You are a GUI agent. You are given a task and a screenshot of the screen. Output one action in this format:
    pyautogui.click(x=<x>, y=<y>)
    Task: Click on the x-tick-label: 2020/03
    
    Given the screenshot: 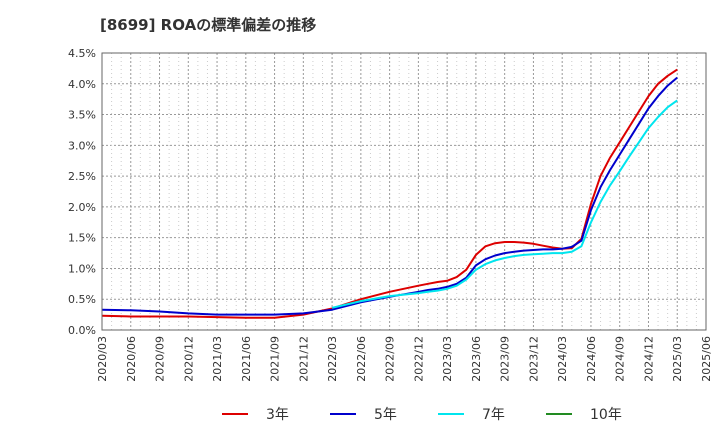 What is the action you would take?
    pyautogui.click(x=102, y=359)
    